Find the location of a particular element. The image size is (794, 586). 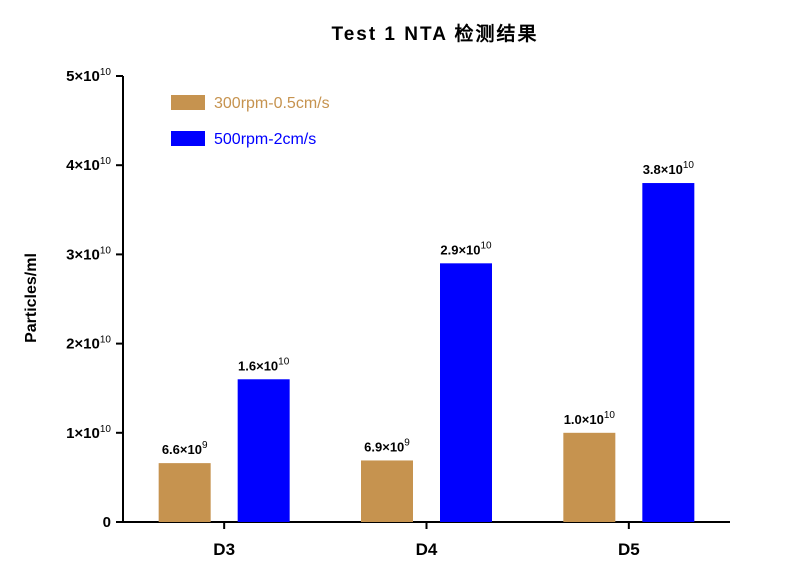

data-label: 2.9×10¹⁰ is located at coordinates (466, 248).